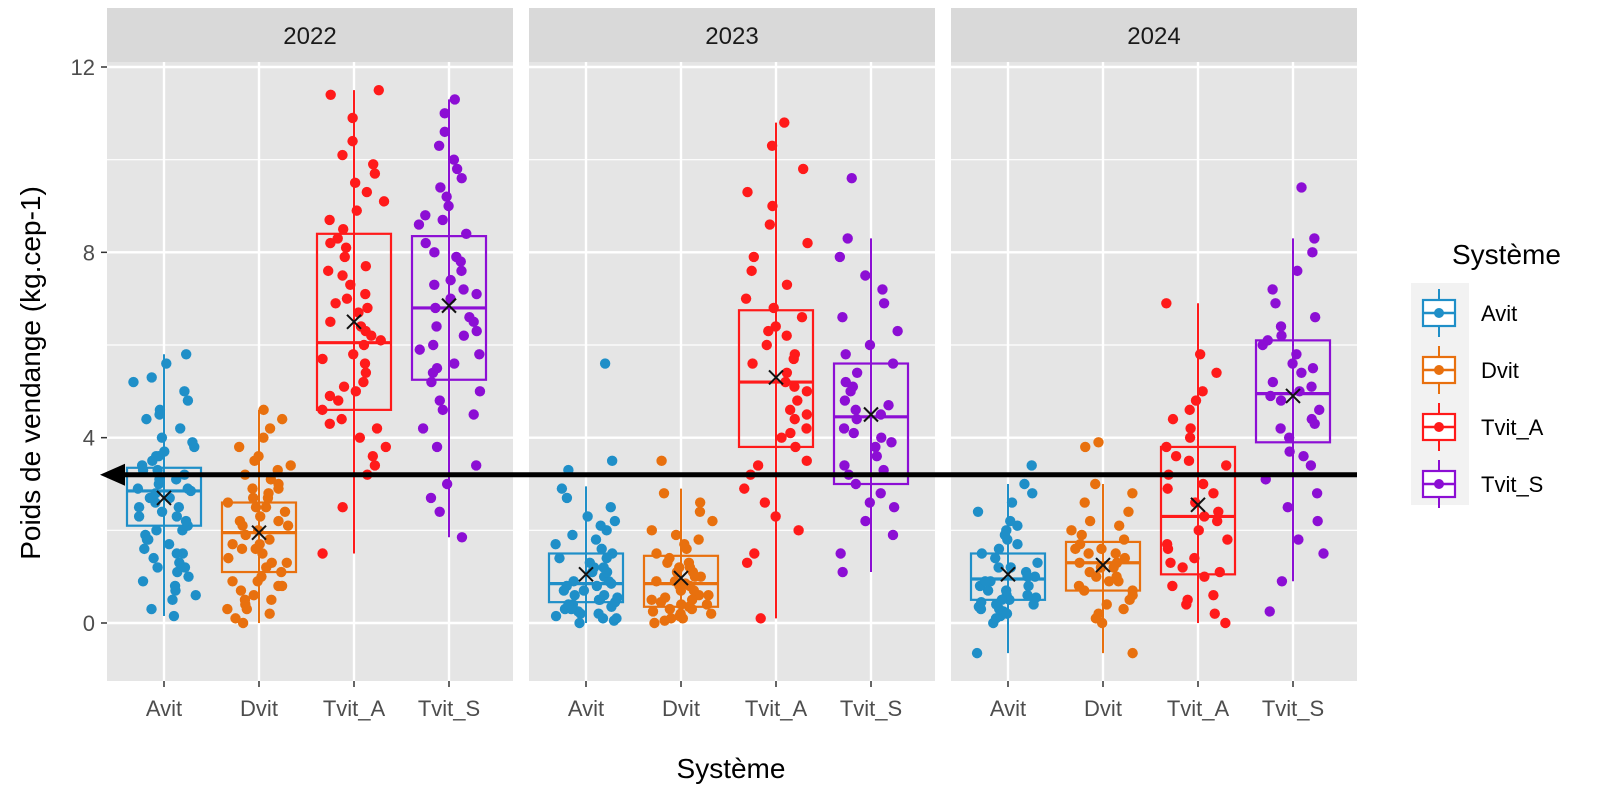  I want to click on x-tick-label: Dvit, so click(1103, 708).